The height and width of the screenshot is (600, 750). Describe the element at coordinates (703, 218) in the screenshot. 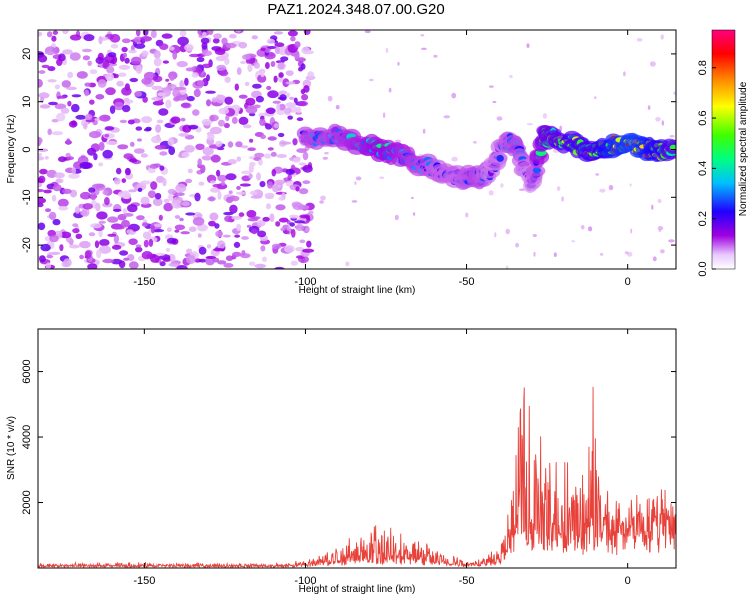

I see `colorbar-tick-label: 0.2` at that location.